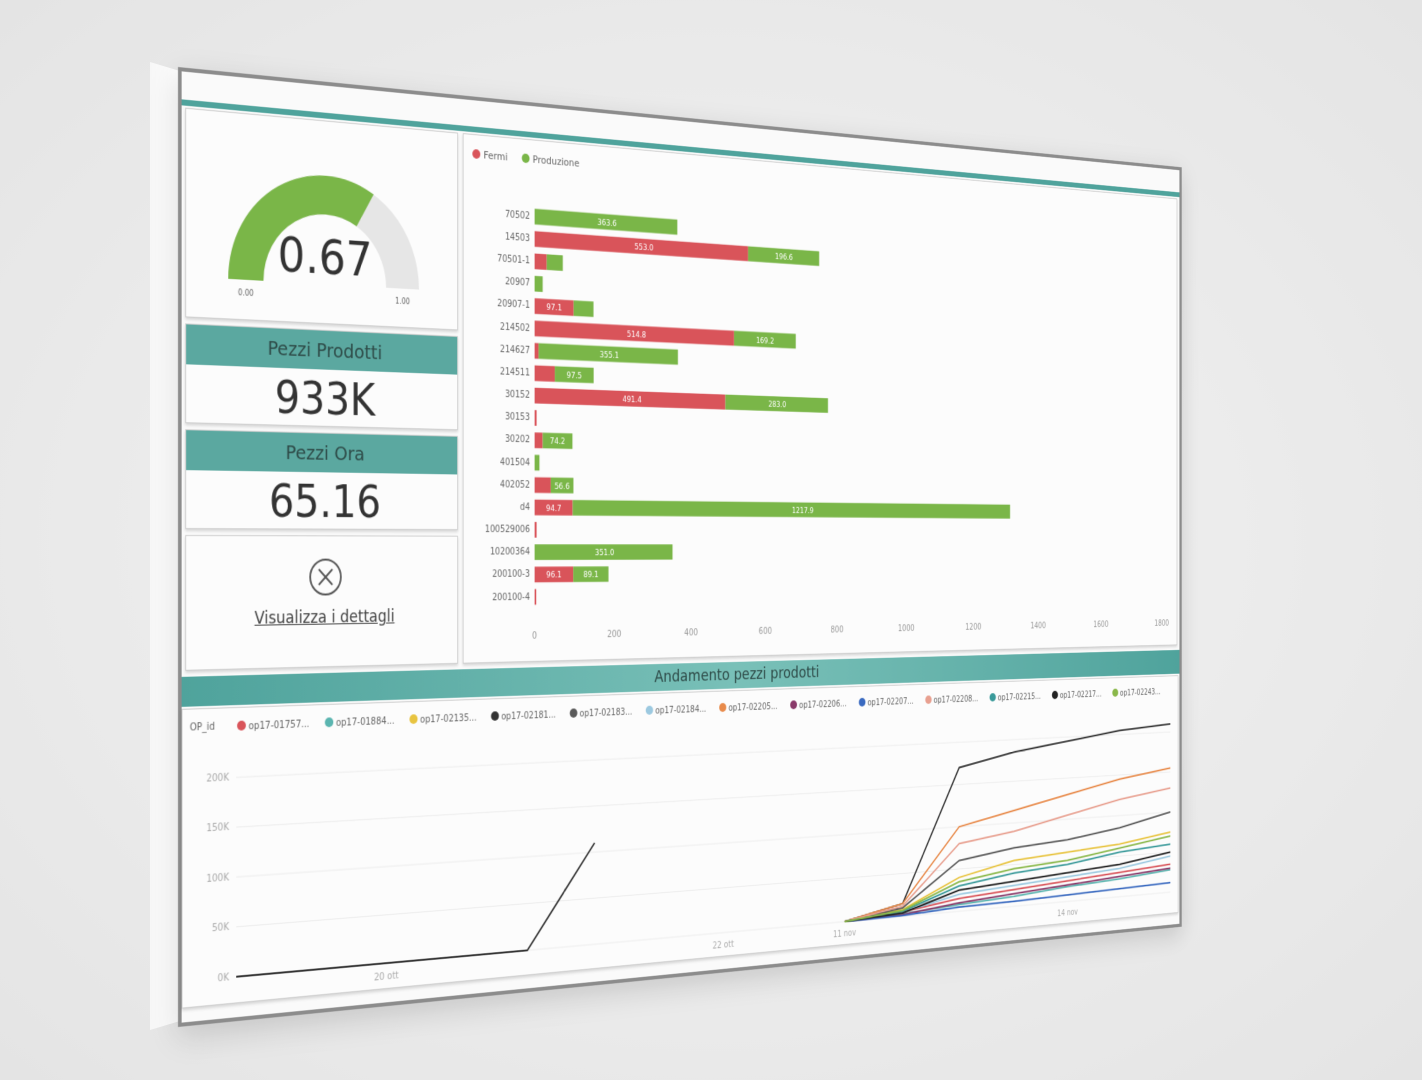 The width and height of the screenshot is (1422, 1080). I want to click on kpi-card: Pezzi Ora 65.16, so click(321, 480).